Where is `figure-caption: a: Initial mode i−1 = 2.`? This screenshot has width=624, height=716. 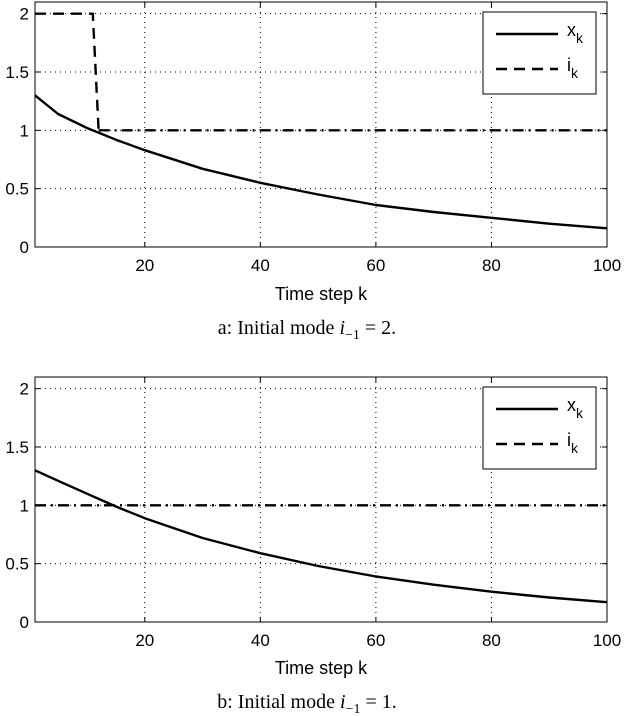 figure-caption: a: Initial mode i−1 = 2. is located at coordinates (307, 330).